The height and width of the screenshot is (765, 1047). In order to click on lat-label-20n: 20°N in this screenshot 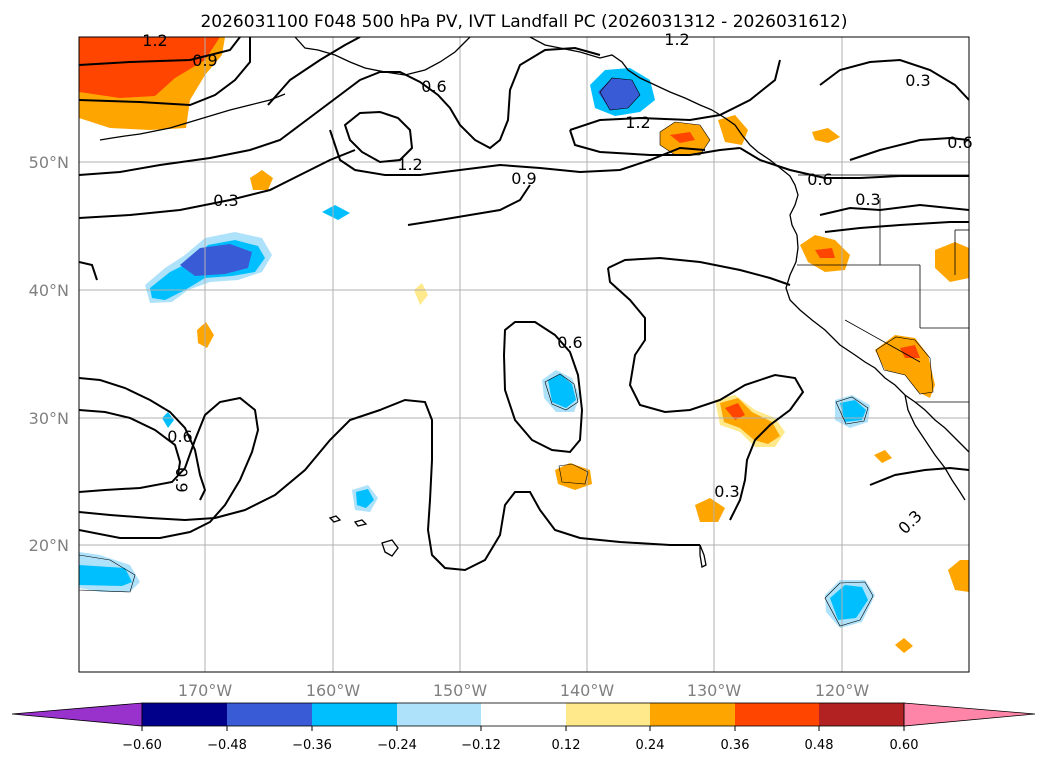, I will do `click(49, 545)`.